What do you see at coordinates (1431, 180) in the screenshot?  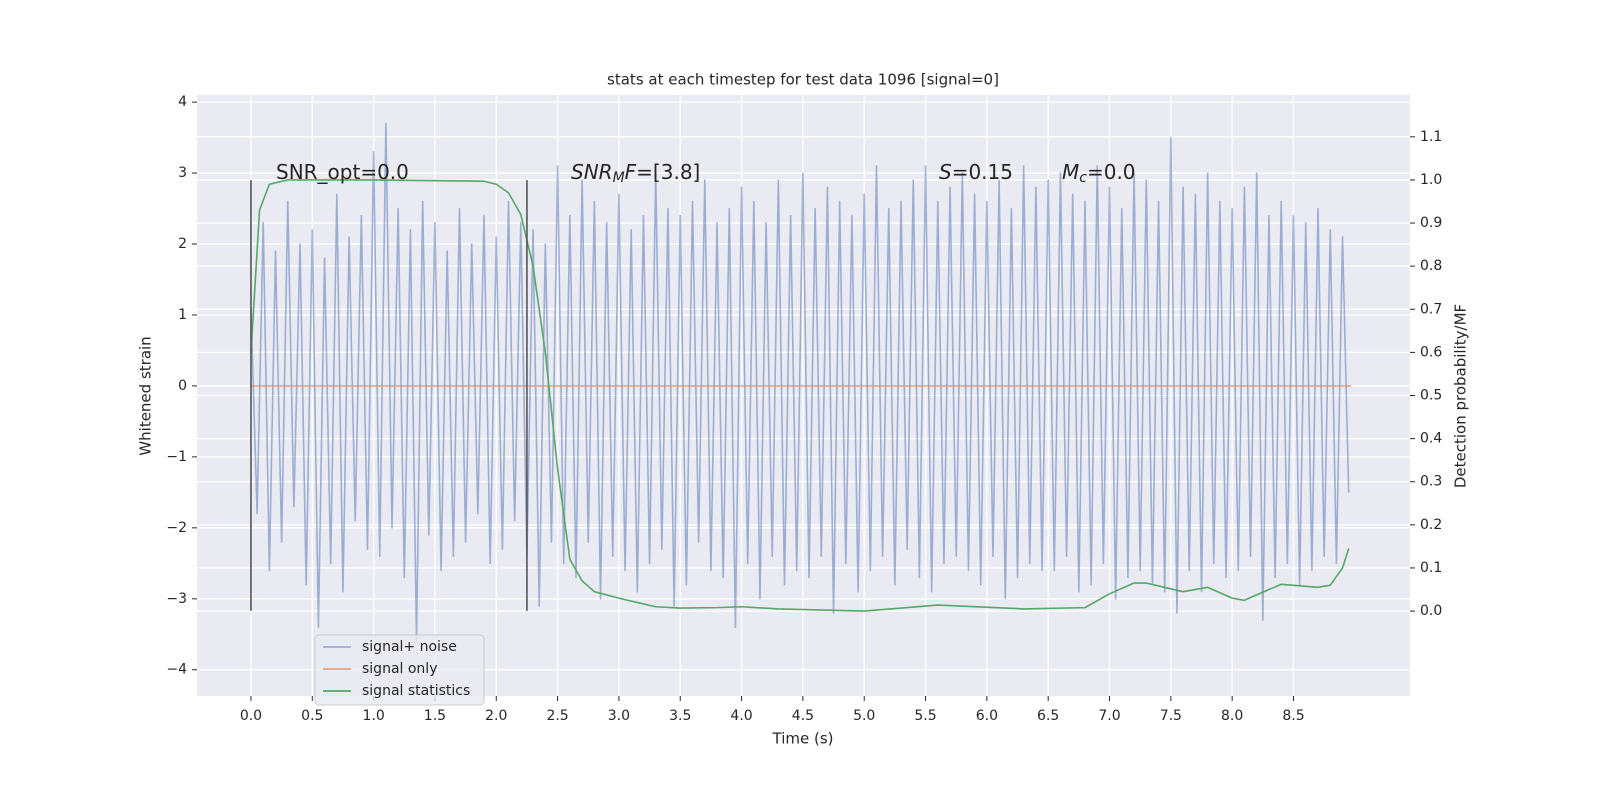 I see `y2-tick-label: 1.0` at bounding box center [1431, 180].